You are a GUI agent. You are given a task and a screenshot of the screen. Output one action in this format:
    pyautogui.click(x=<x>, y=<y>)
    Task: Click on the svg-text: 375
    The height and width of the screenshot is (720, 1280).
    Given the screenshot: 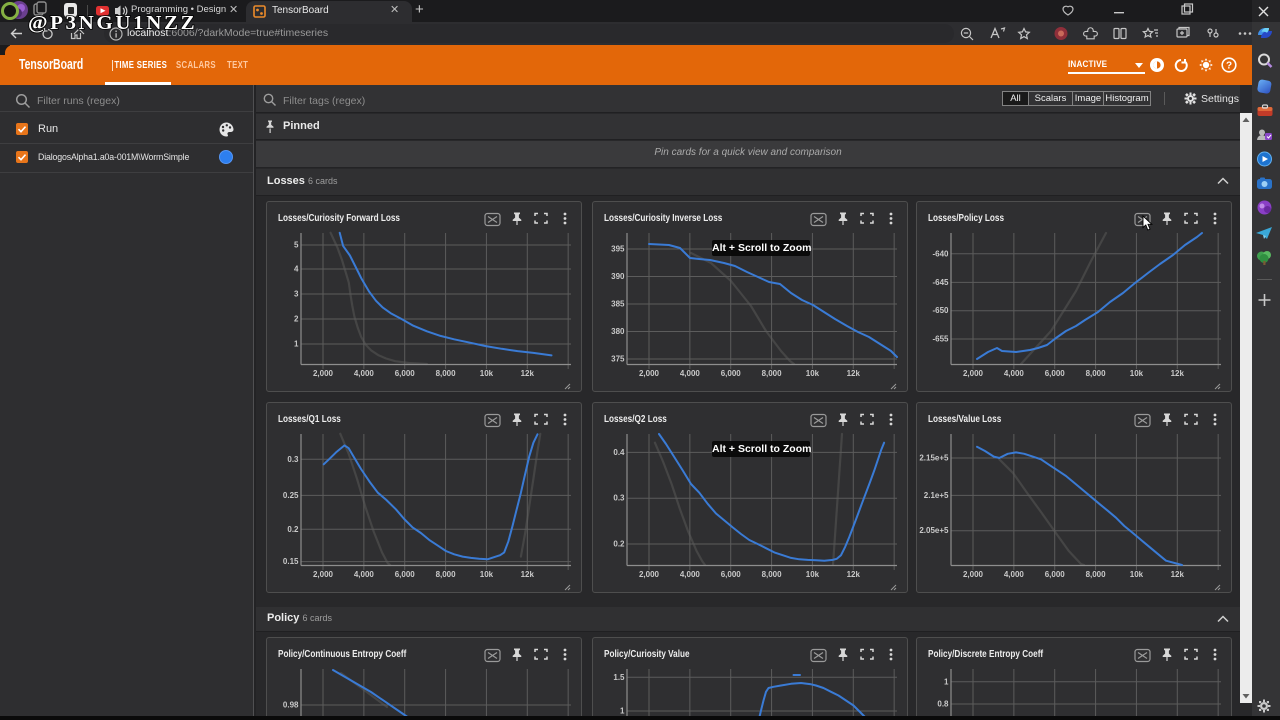 What is the action you would take?
    pyautogui.click(x=618, y=359)
    